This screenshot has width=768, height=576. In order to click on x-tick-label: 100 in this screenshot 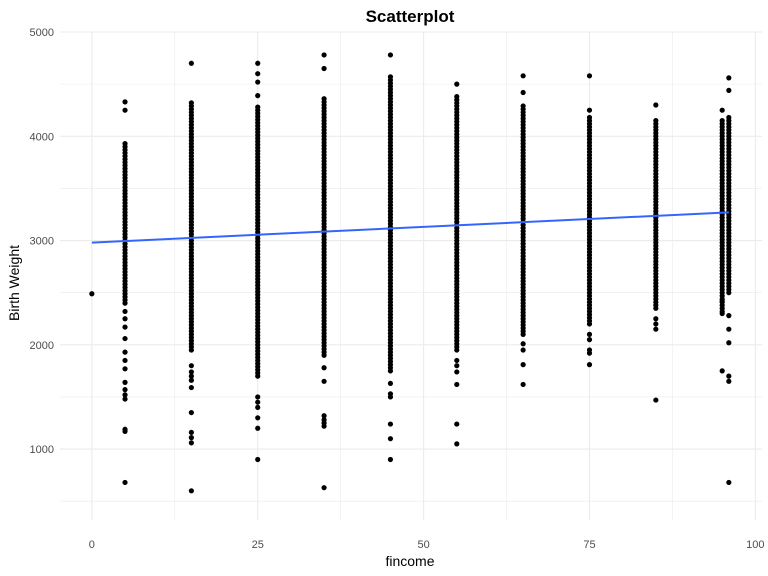, I will do `click(755, 545)`.